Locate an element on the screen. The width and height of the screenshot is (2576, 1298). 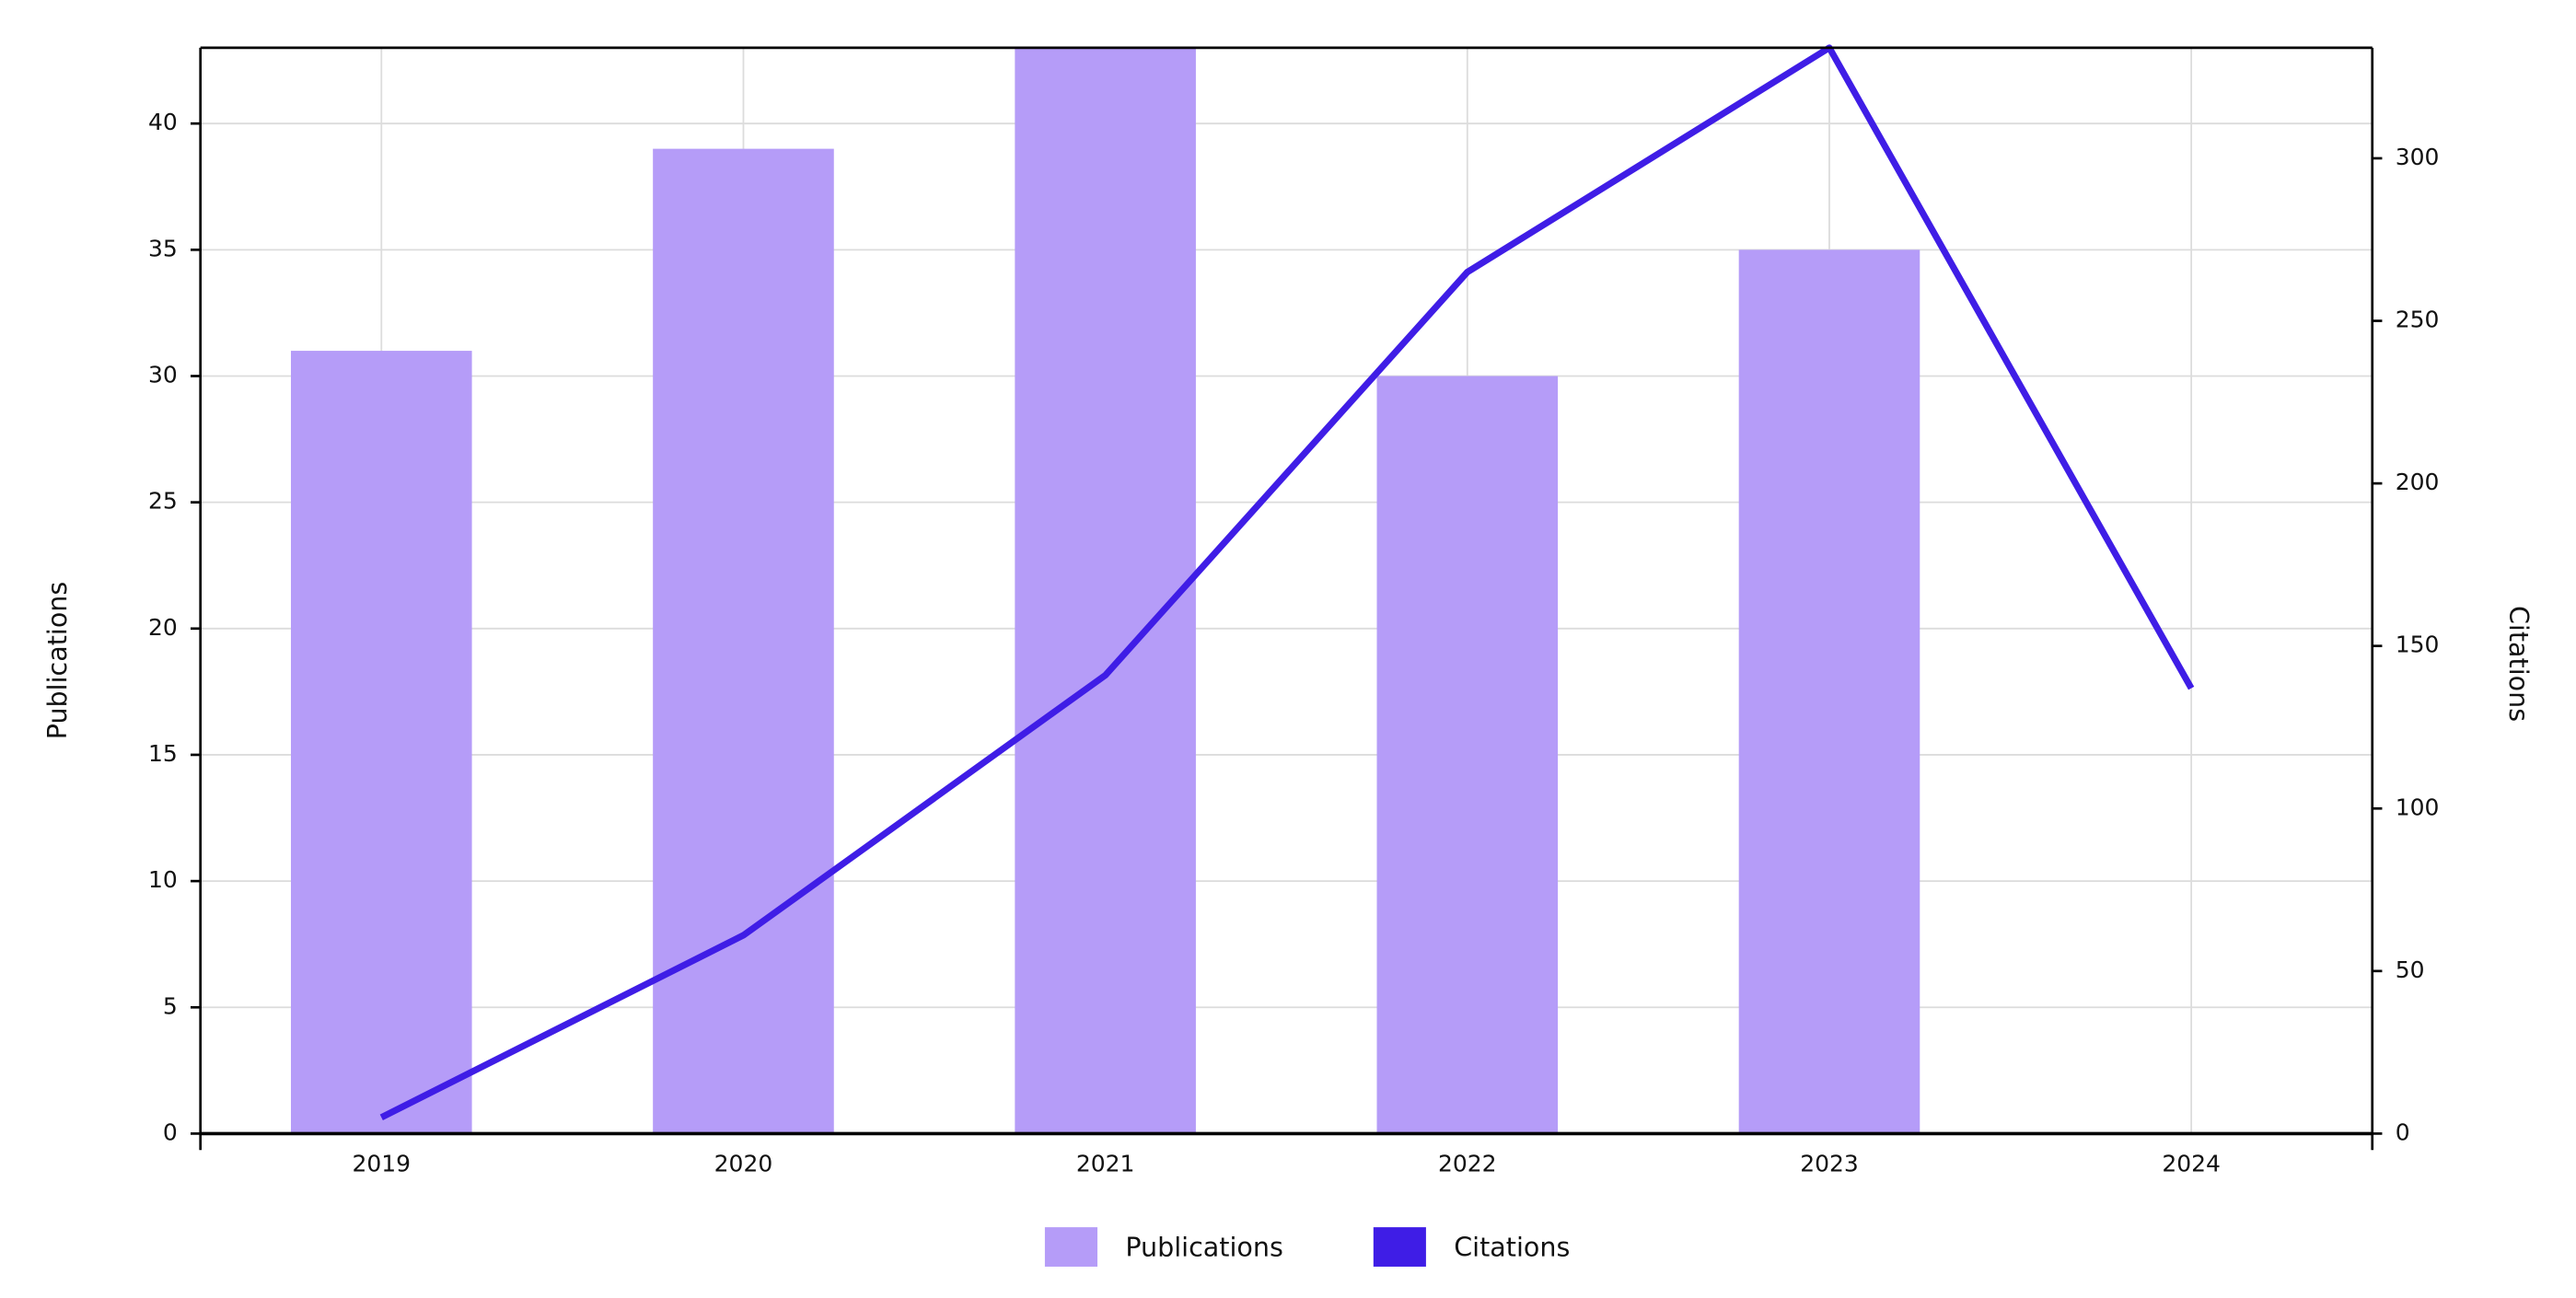
y-tick-label: 40 is located at coordinates (163, 122).